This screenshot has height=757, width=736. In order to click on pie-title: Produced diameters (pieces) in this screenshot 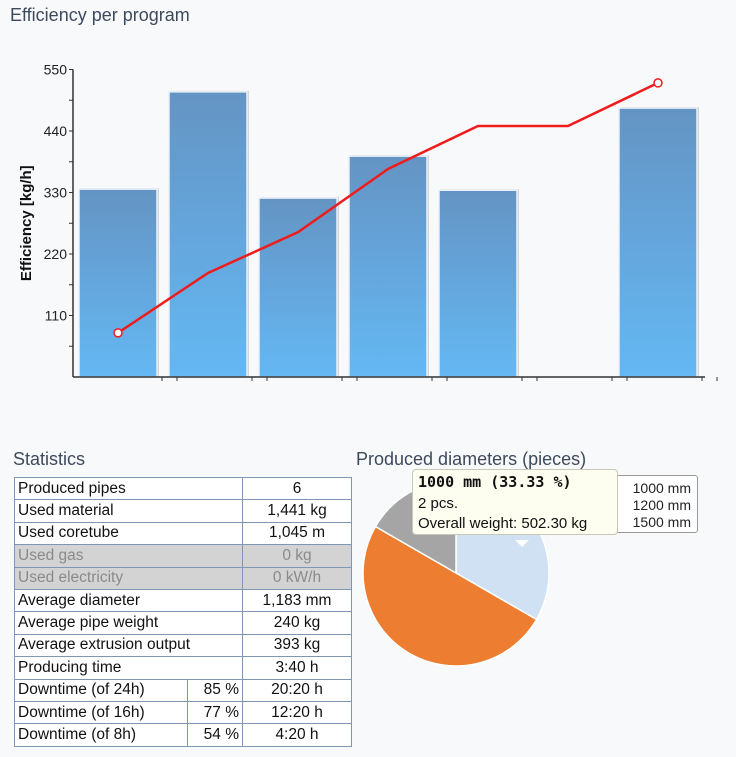, I will do `click(471, 459)`.